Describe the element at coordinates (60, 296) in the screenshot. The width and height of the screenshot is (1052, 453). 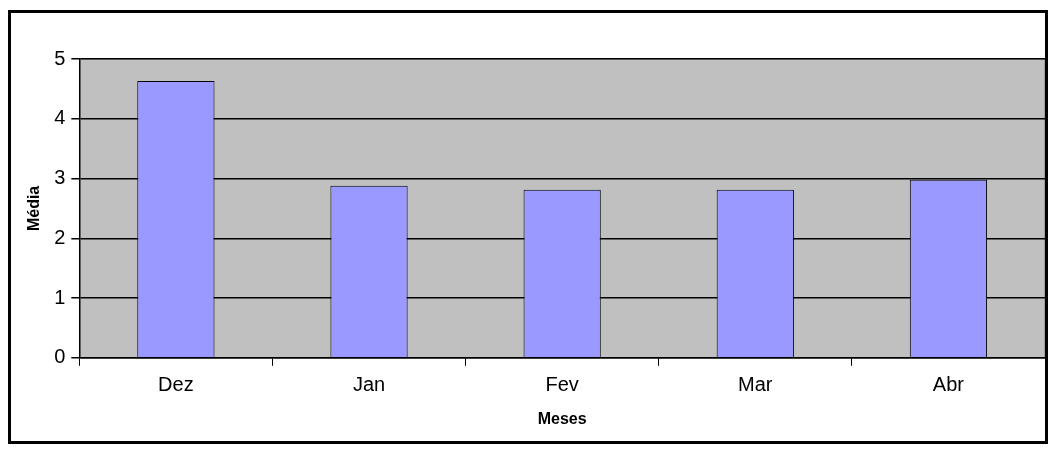
I see `y-tick-label: 1` at that location.